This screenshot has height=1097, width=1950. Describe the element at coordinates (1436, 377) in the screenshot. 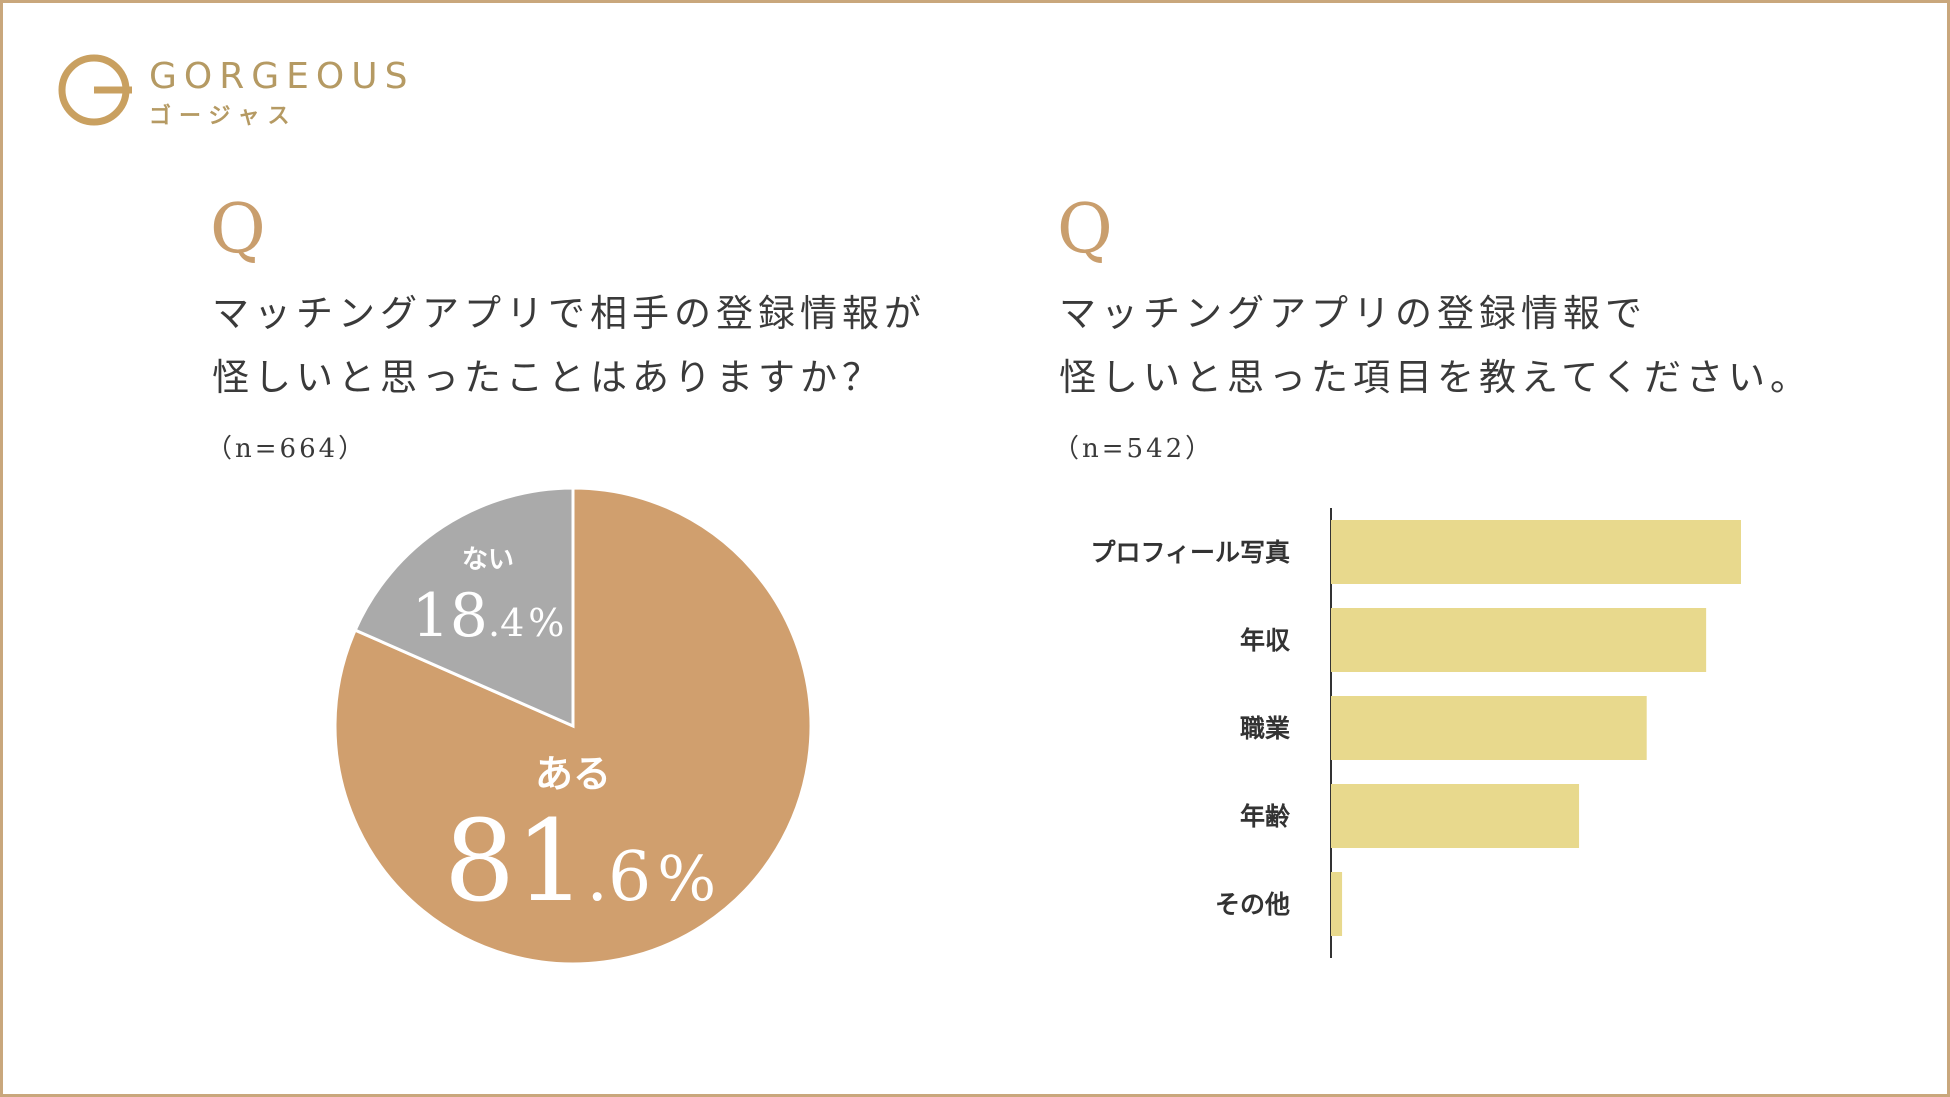

I see `right-question-line-2: 怪しいと思った項目を教えてください。` at that location.